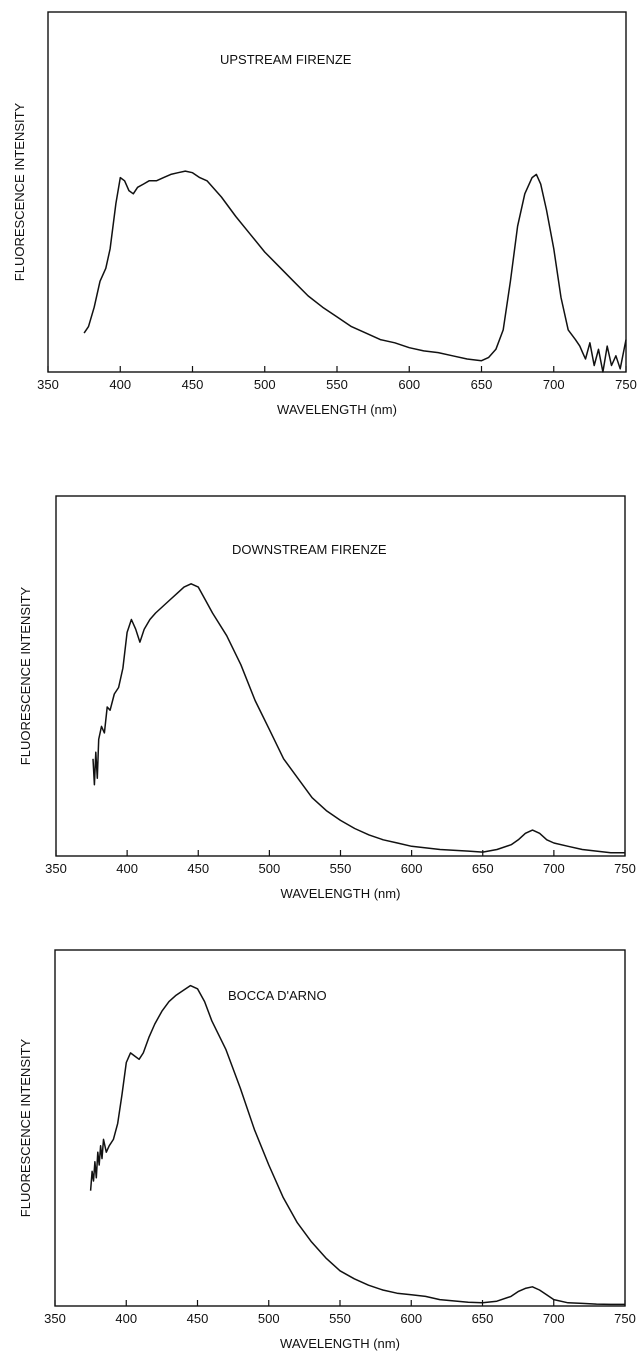 The width and height of the screenshot is (640, 1357). What do you see at coordinates (355, 271) in the screenshot?
I see `spectrum-series-line` at bounding box center [355, 271].